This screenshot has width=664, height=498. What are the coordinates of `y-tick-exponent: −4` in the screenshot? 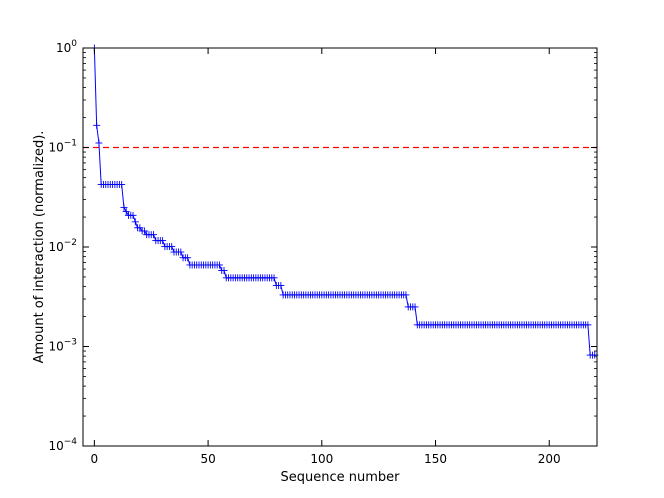 It's located at (71, 442).